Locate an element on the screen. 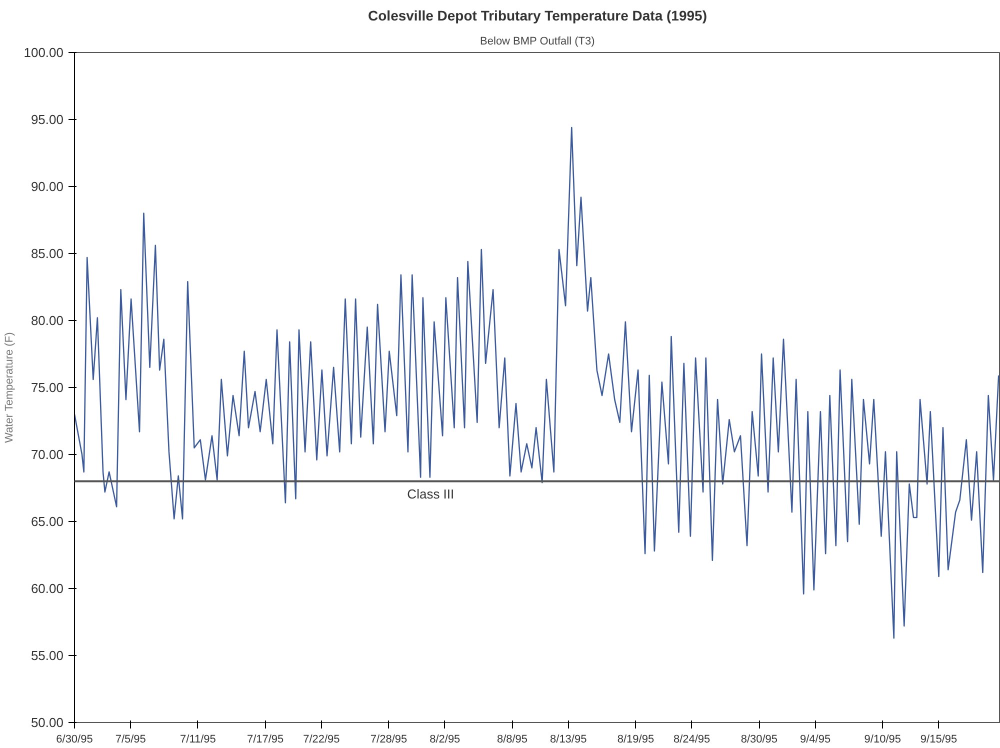 The height and width of the screenshot is (748, 1000). x-tick-label: 6/30/95 is located at coordinates (74, 740).